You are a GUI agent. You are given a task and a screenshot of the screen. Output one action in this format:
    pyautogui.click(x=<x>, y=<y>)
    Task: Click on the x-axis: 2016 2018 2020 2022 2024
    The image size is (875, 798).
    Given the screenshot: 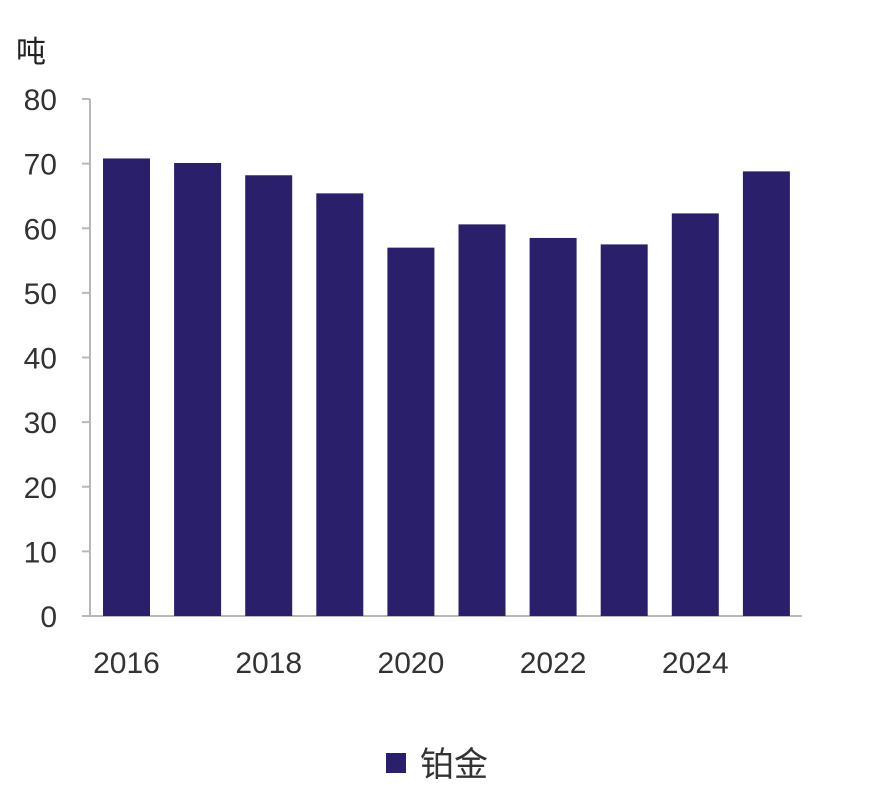 What is the action you would take?
    pyautogui.click(x=446, y=647)
    